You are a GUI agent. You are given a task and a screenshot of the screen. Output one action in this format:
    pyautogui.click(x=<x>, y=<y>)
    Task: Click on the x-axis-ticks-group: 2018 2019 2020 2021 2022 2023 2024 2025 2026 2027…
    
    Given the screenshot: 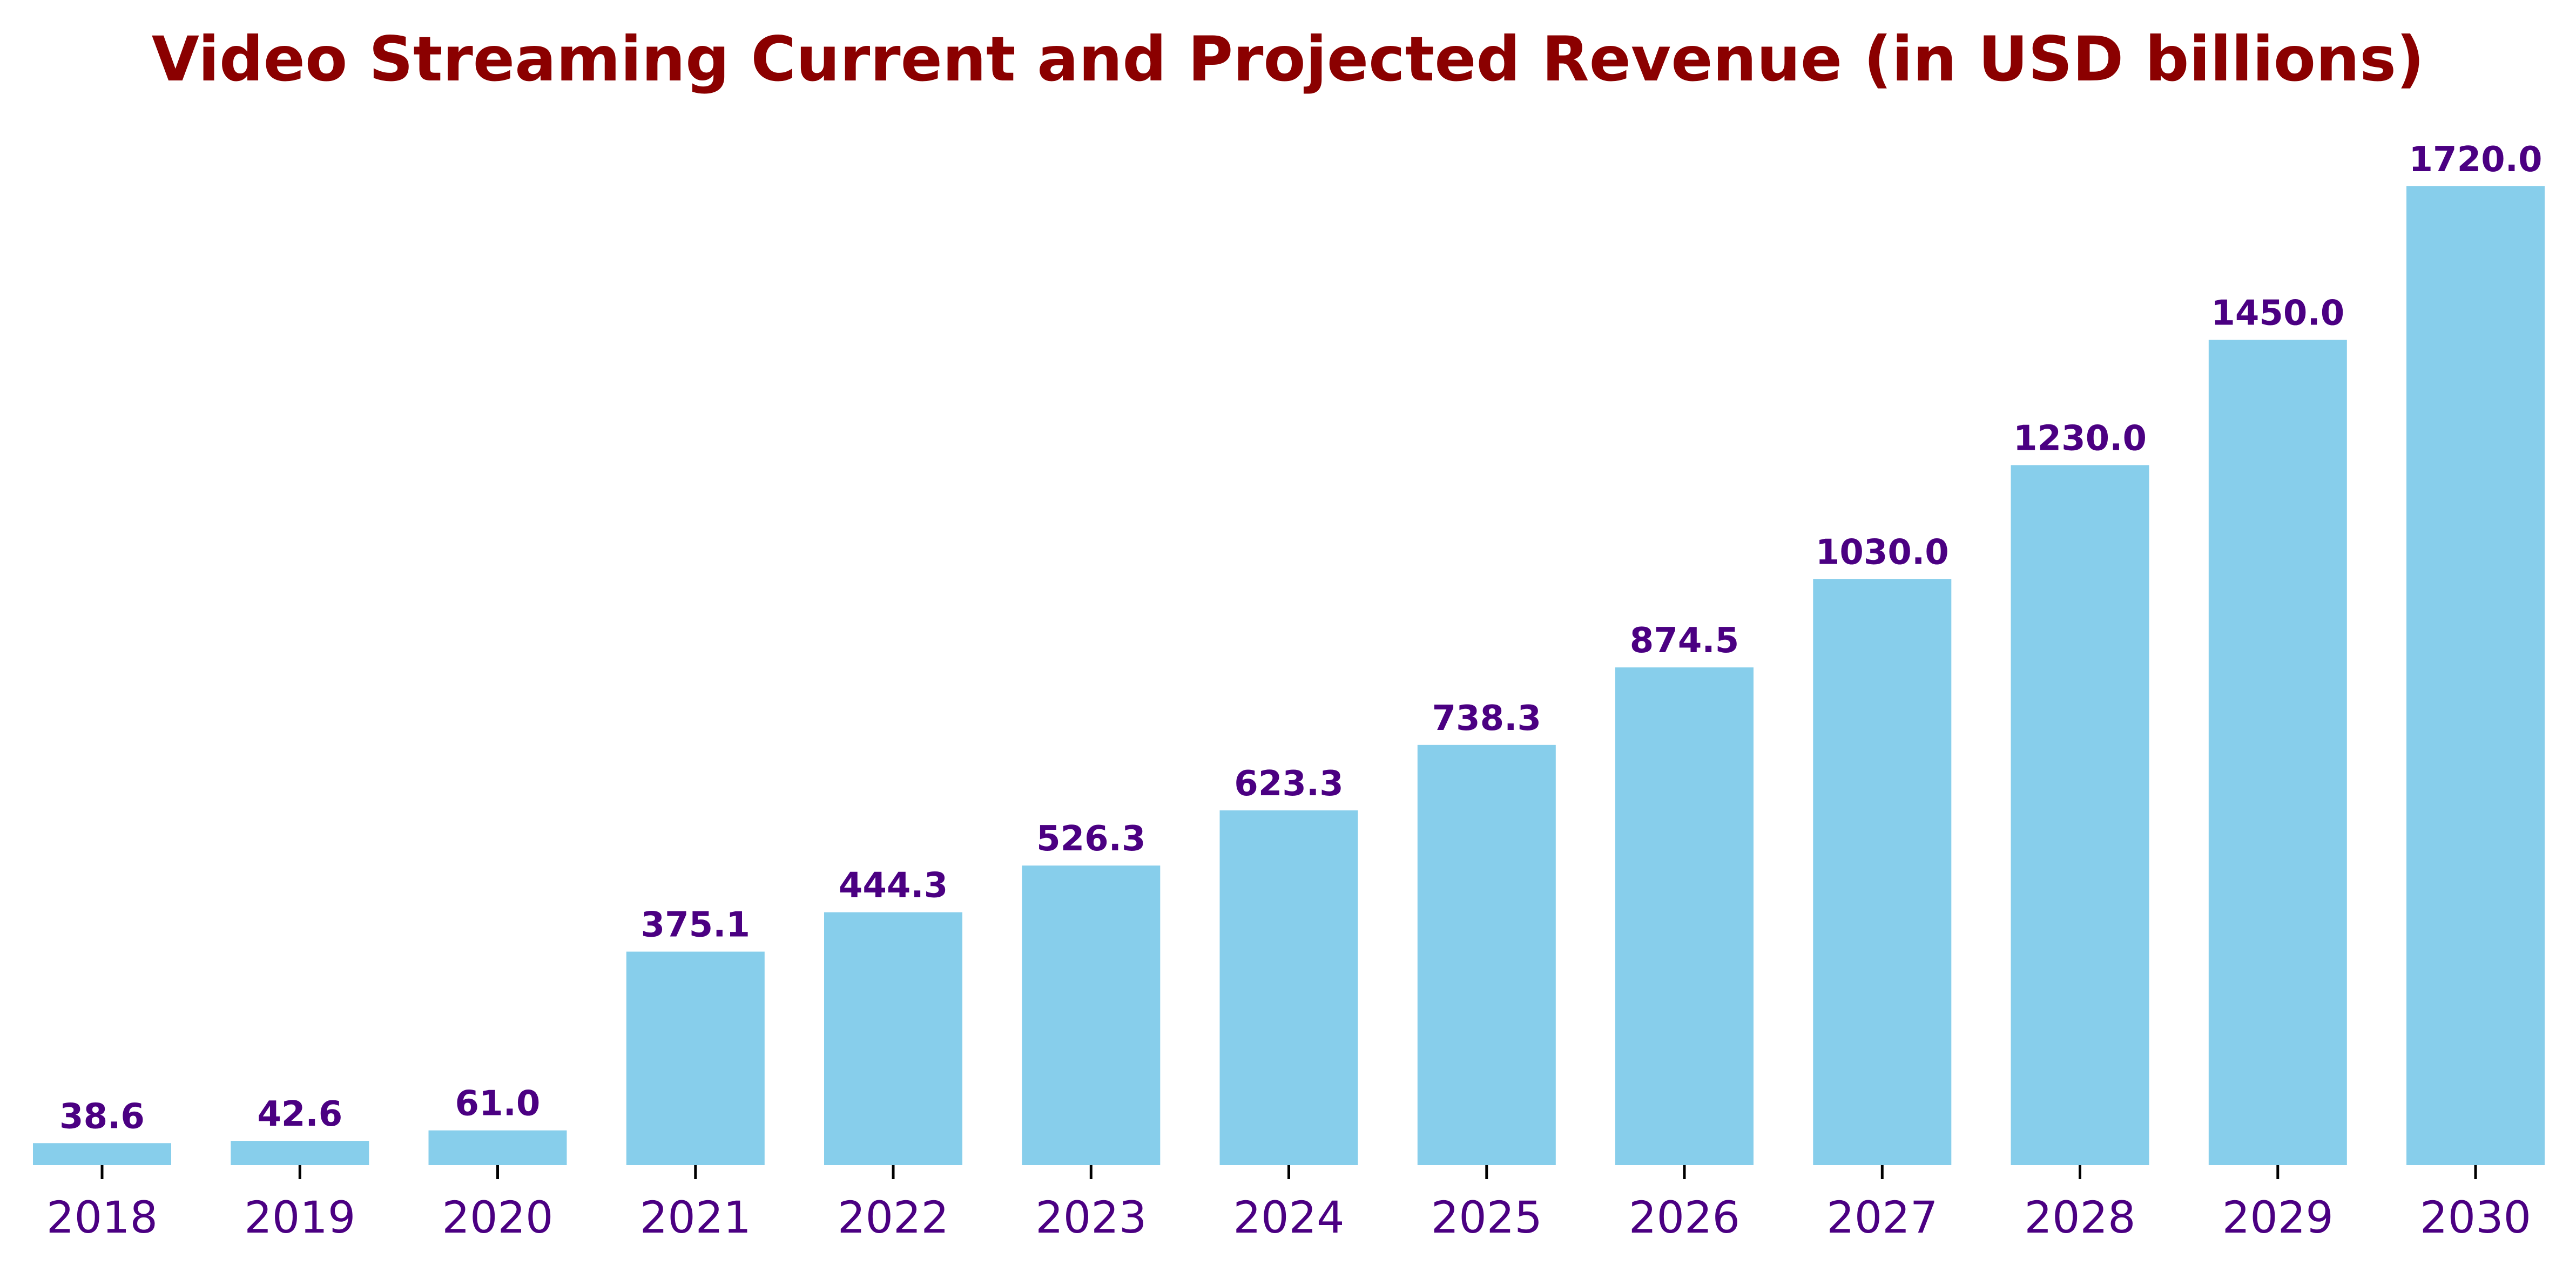 What is the action you would take?
    pyautogui.click(x=1288, y=1204)
    